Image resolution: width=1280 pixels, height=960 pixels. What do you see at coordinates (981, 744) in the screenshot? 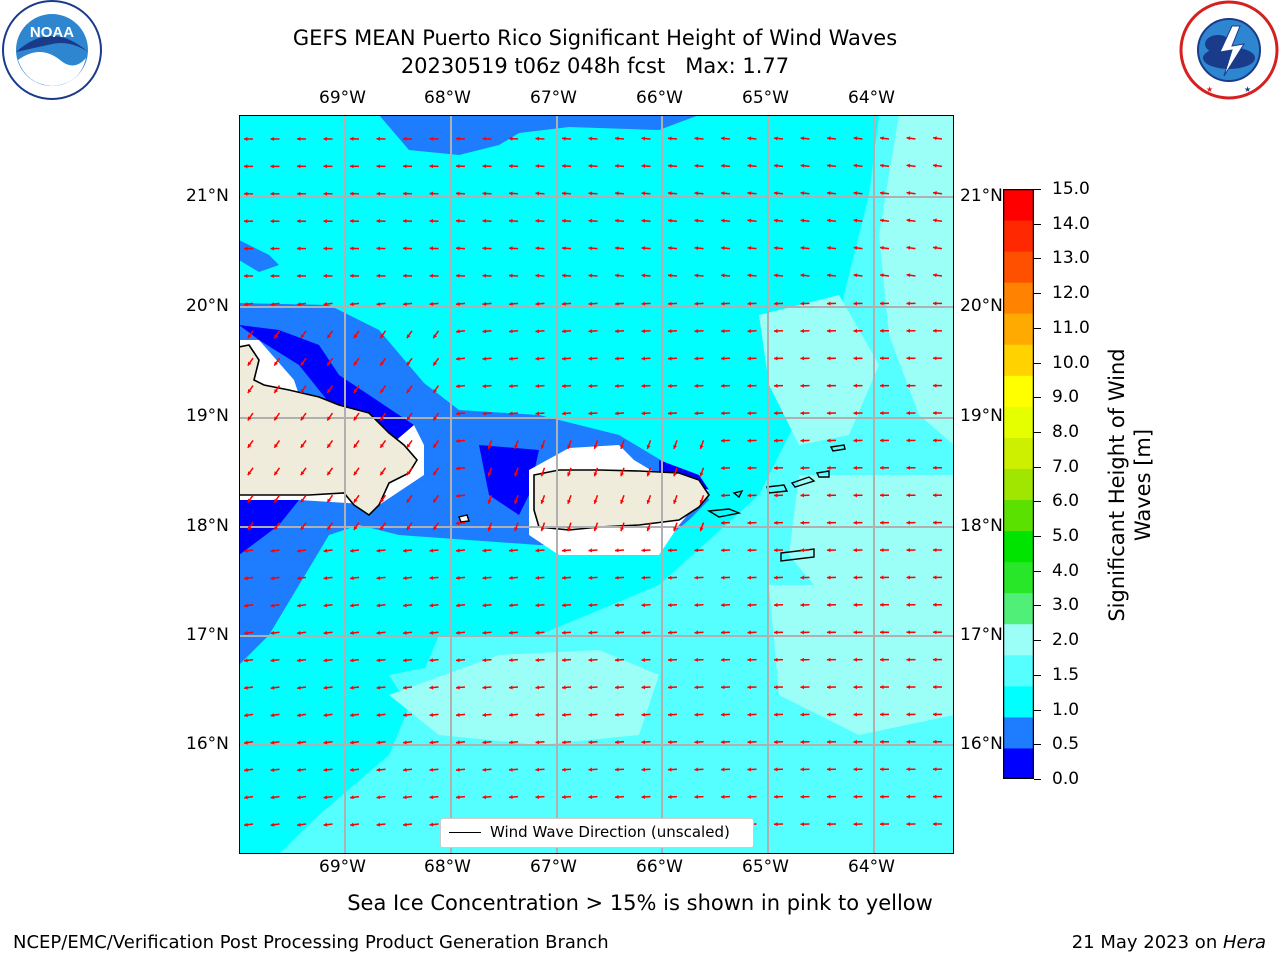
I see `lat-label-right: 16°N` at bounding box center [981, 744].